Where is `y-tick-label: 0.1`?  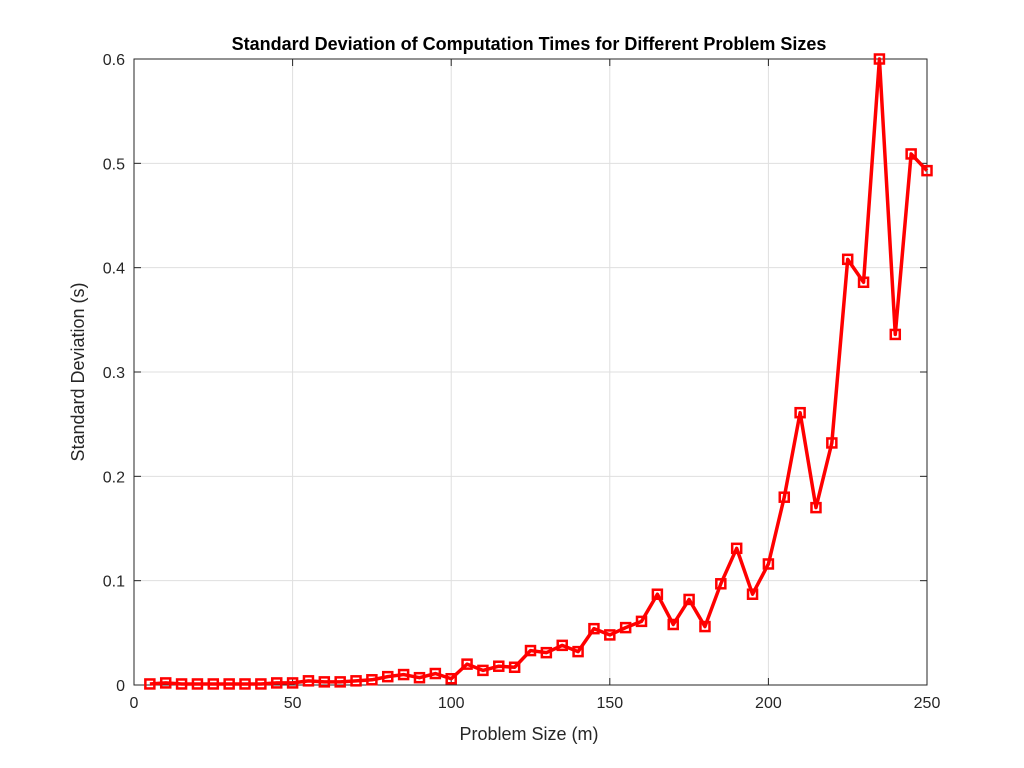
y-tick-label: 0.1 is located at coordinates (114, 582).